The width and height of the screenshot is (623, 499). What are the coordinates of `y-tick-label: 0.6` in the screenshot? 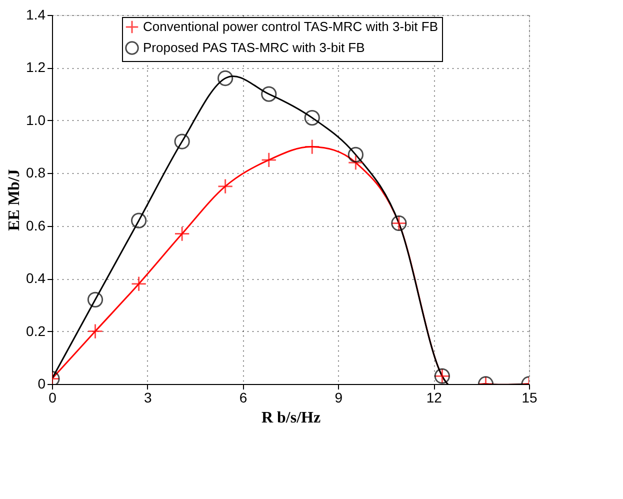 It's located at (36, 225).